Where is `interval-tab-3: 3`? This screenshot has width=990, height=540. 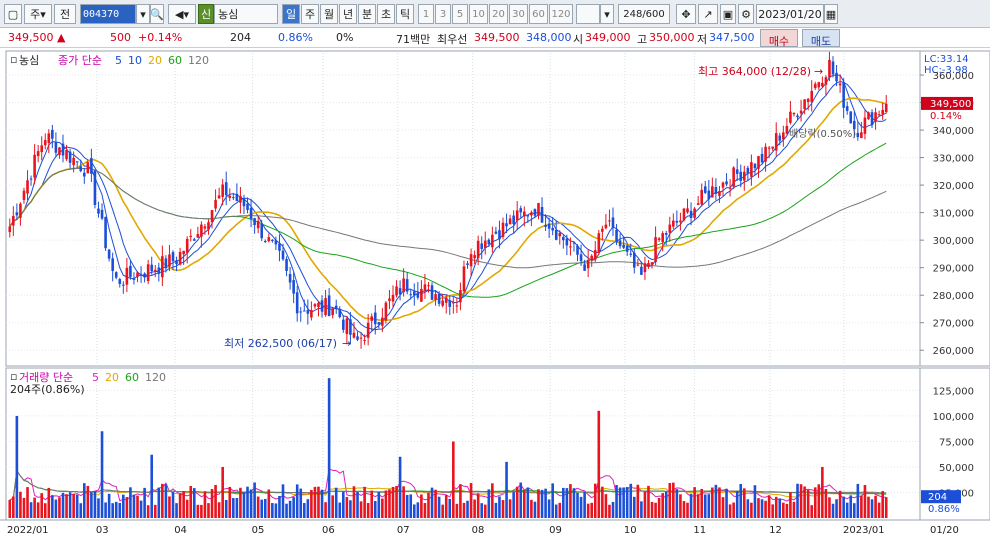 interval-tab-3: 3 is located at coordinates (443, 14).